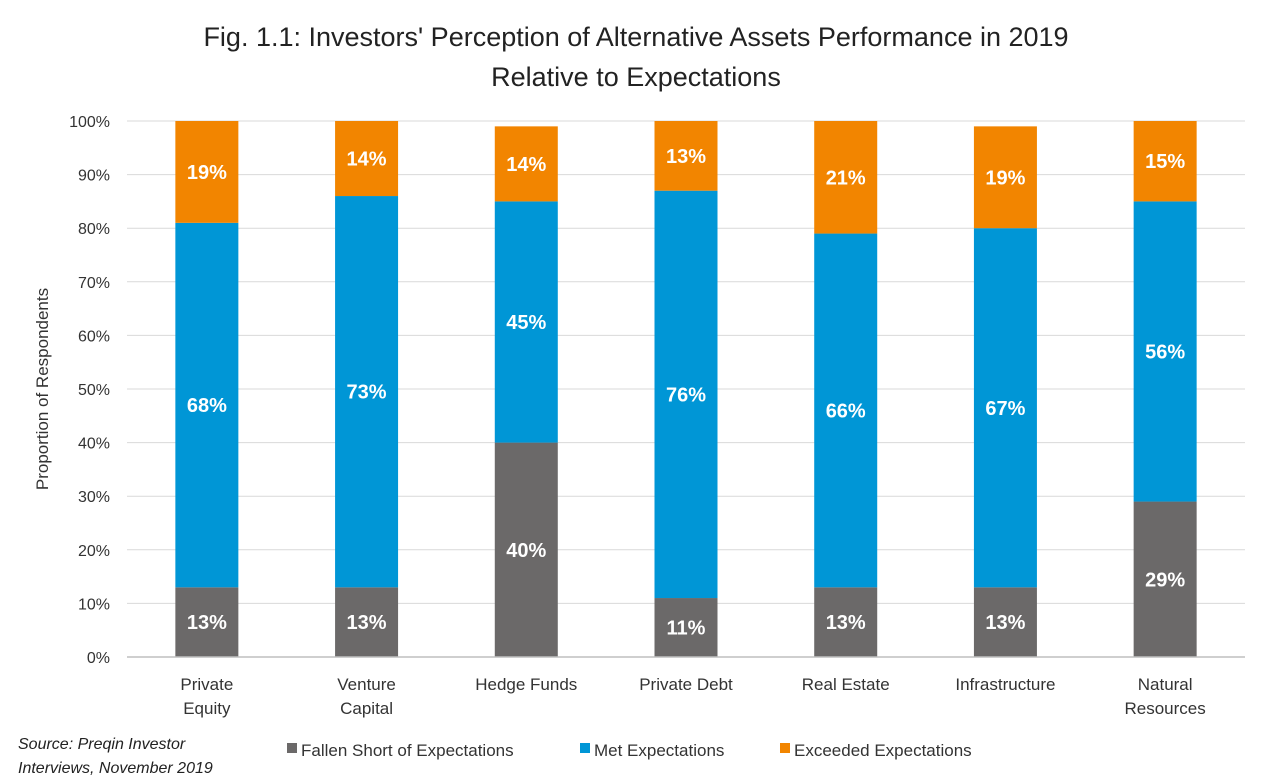 The height and width of the screenshot is (783, 1268). I want to click on data-label: 40%, so click(526, 551).